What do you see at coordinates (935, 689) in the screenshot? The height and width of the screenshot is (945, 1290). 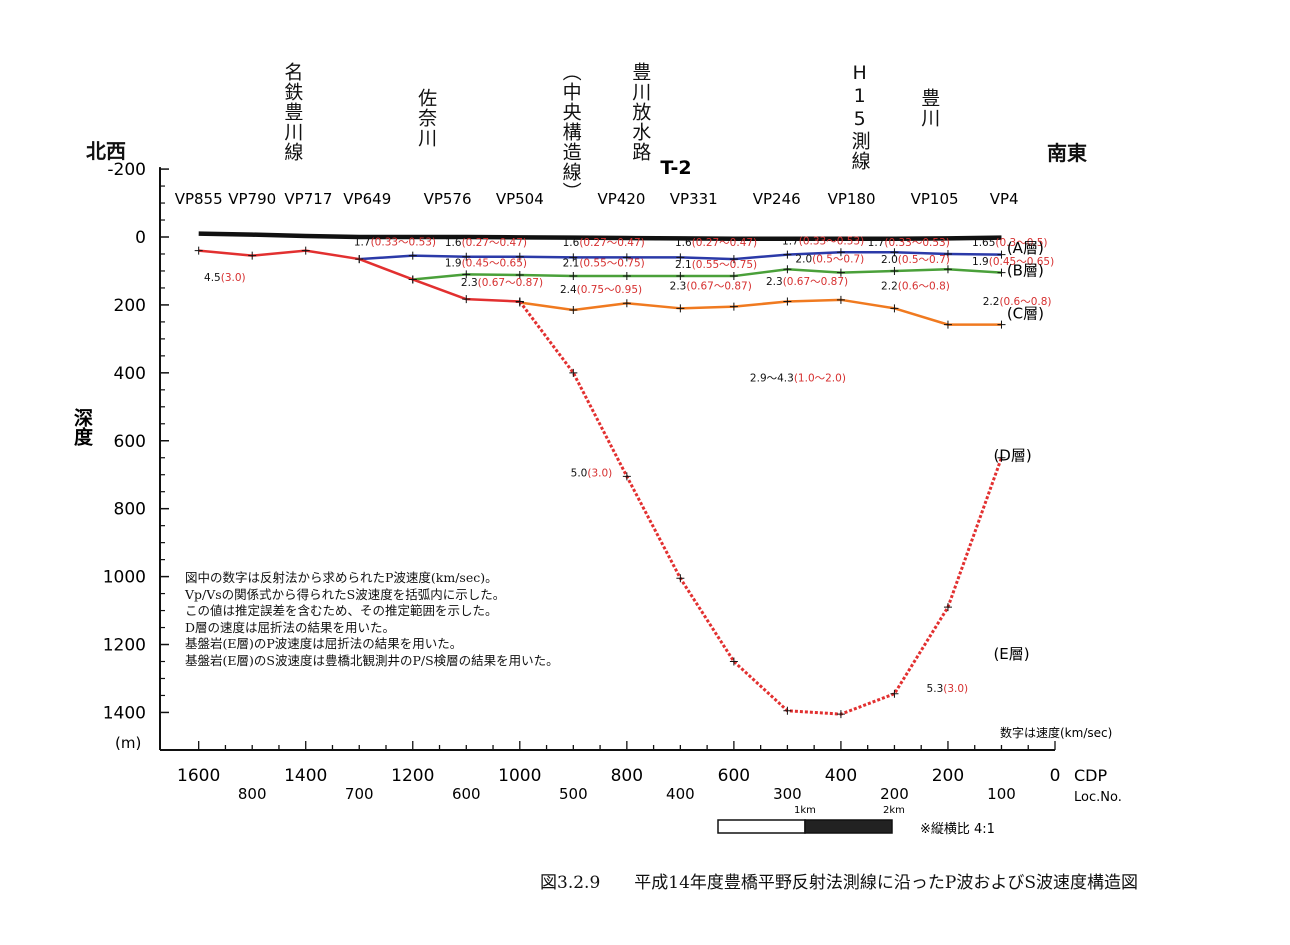 I see `p-wave-velocity: 5.3` at bounding box center [935, 689].